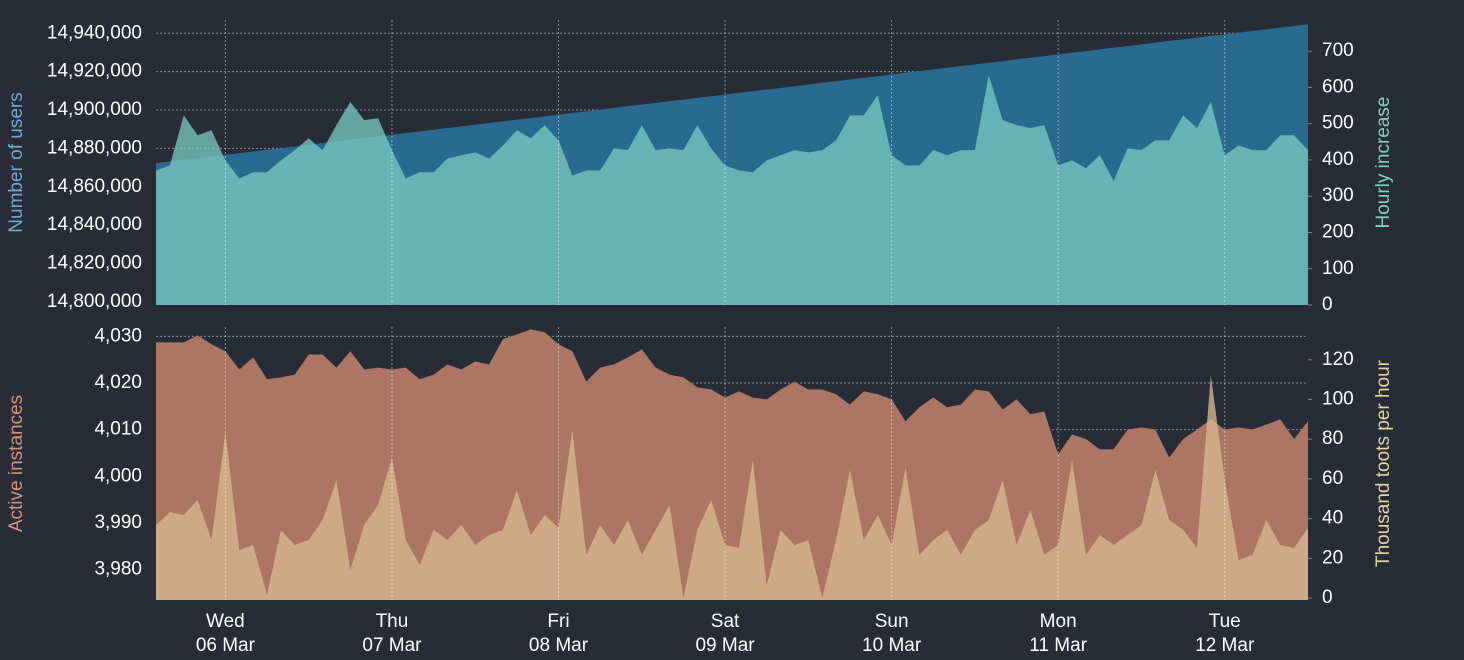 The image size is (1464, 660). I want to click on y2-axis-title: Hourly increase, so click(1383, 163).